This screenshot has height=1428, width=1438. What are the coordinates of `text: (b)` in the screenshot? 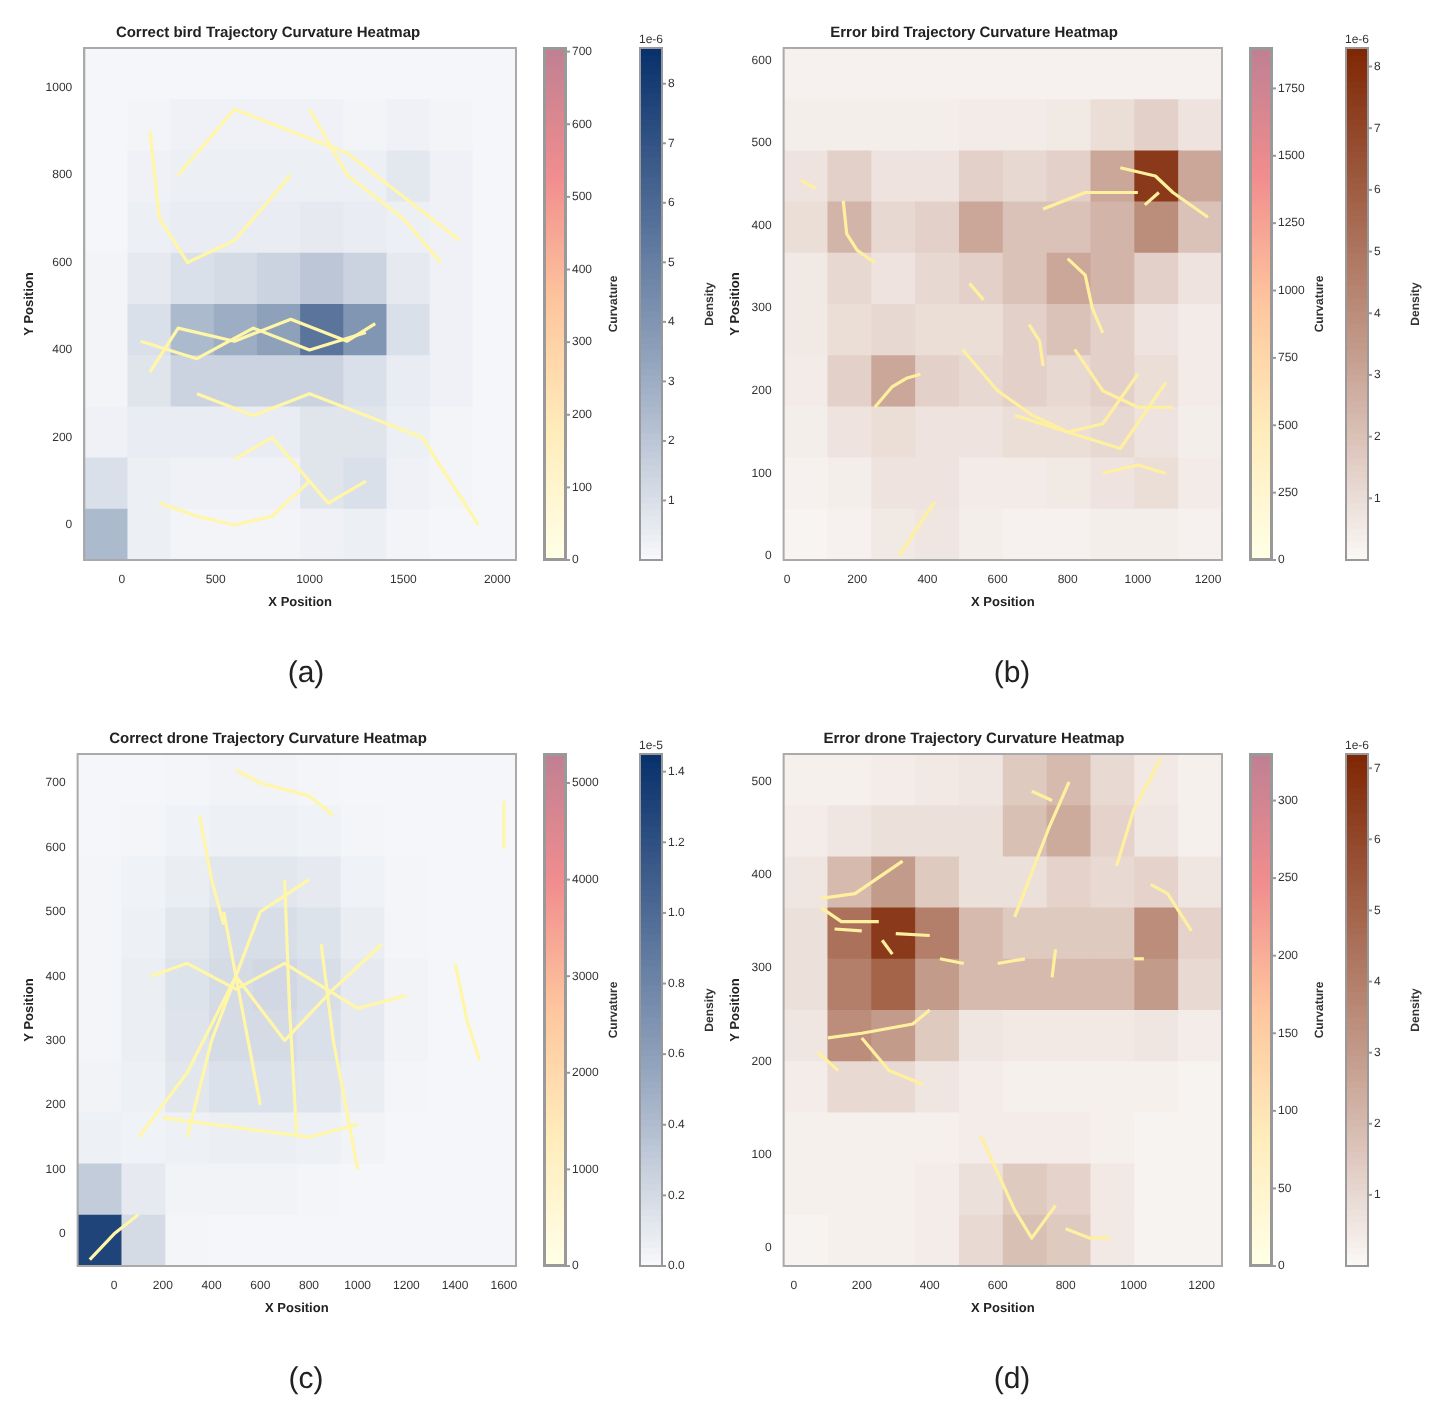 It's located at (1012, 673).